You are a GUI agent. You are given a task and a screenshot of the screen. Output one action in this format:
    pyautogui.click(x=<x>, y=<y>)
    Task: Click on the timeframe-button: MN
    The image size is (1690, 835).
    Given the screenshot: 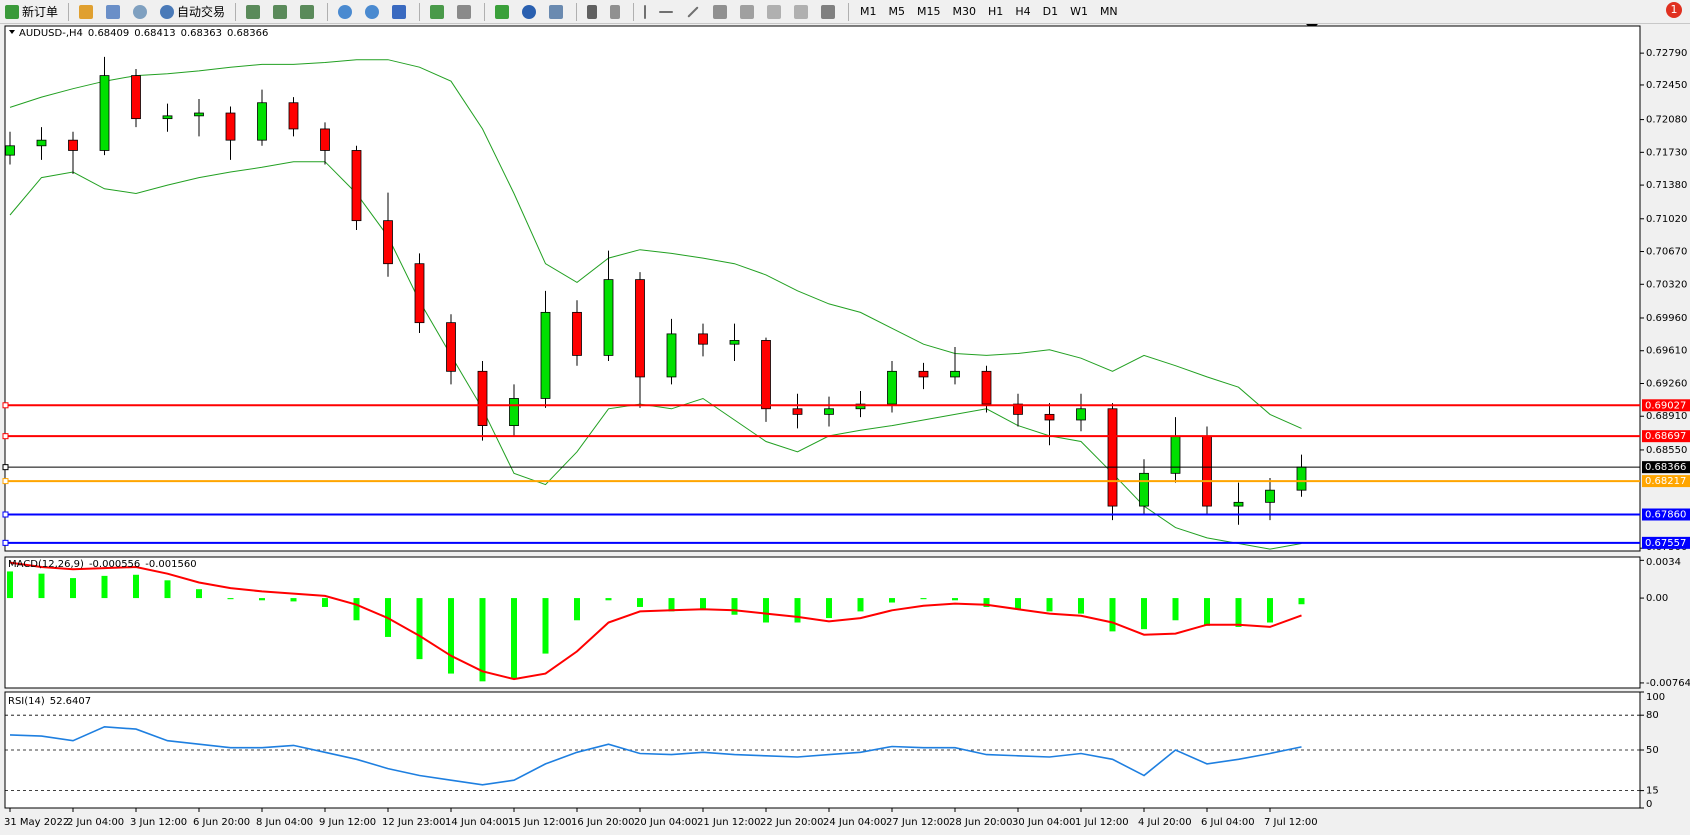 What is the action you would take?
    pyautogui.click(x=1108, y=11)
    